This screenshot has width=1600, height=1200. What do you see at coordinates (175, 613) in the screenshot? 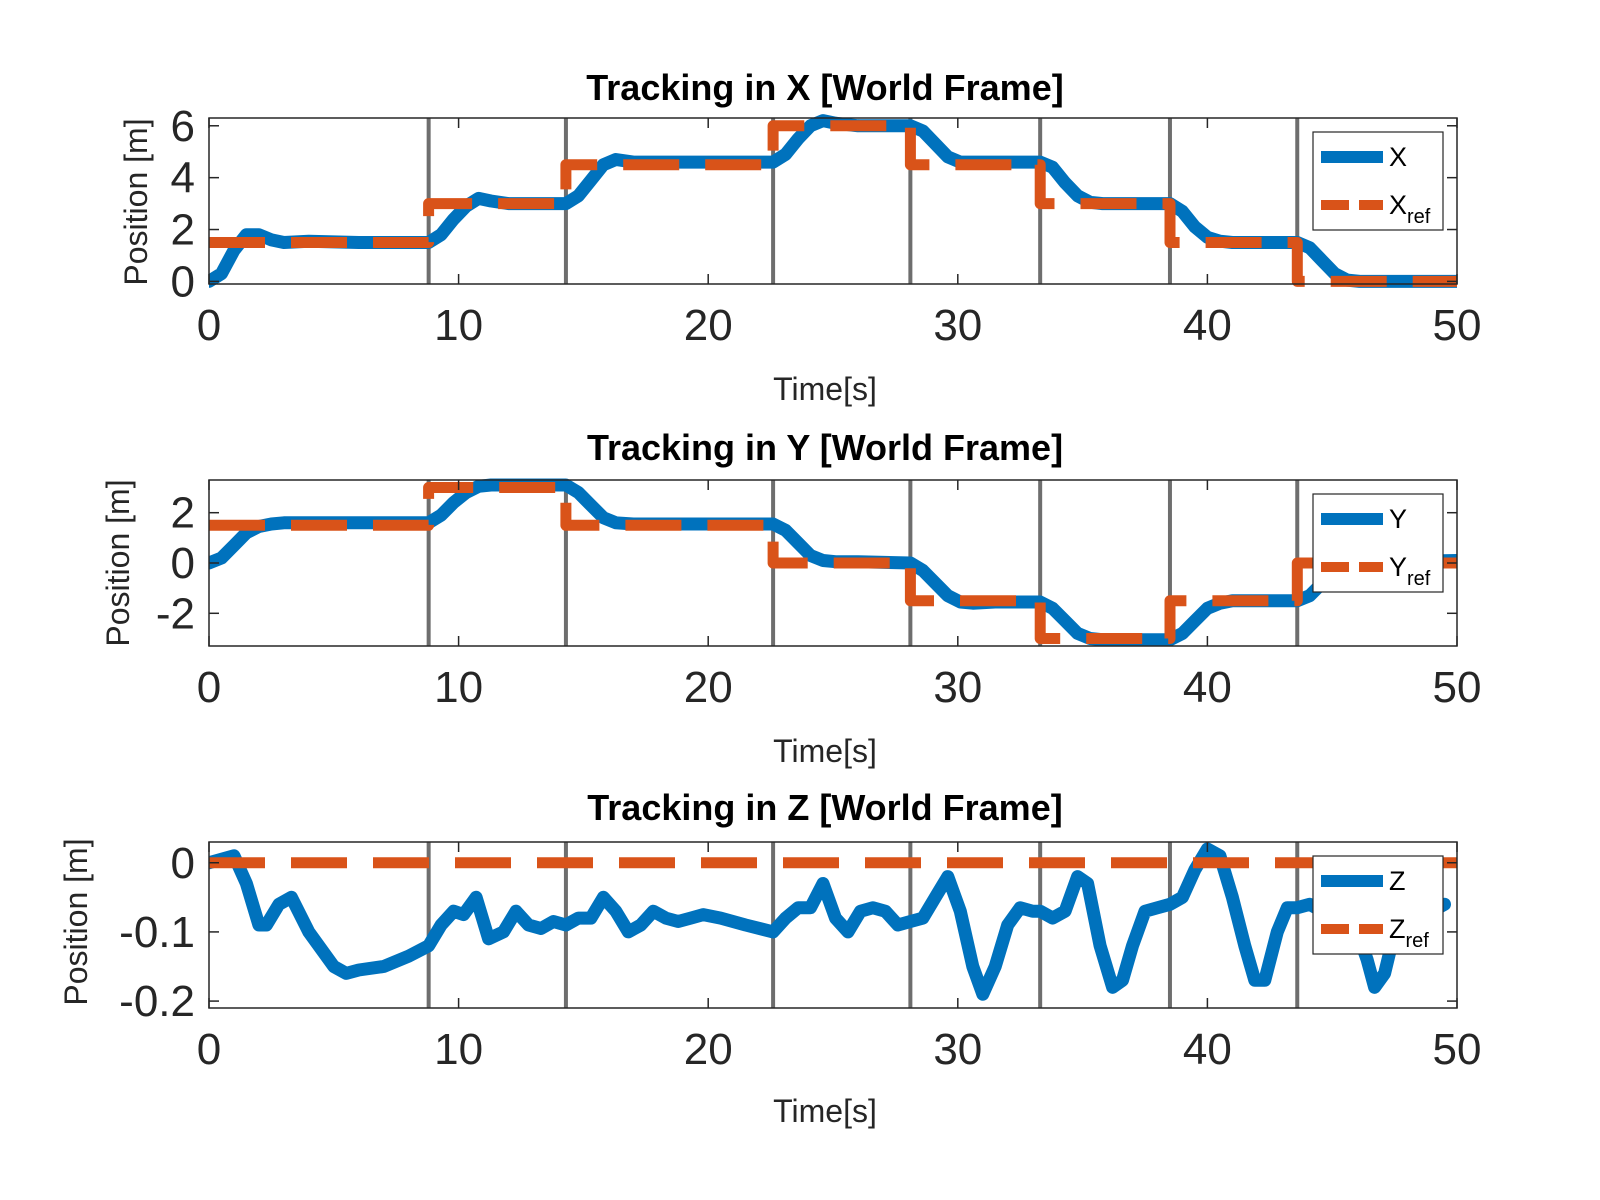
I see `y-tick-label: -2` at bounding box center [175, 613].